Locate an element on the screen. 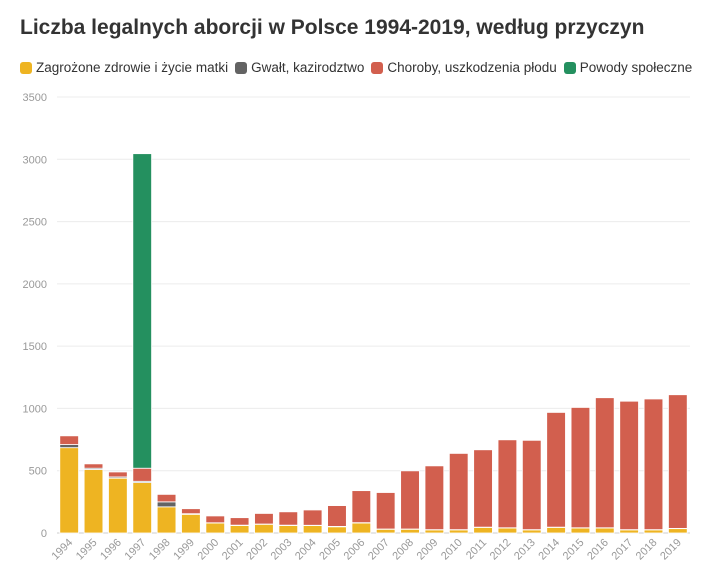  legend-item-health: Zagrożone zdrowie i życie matki is located at coordinates (124, 67).